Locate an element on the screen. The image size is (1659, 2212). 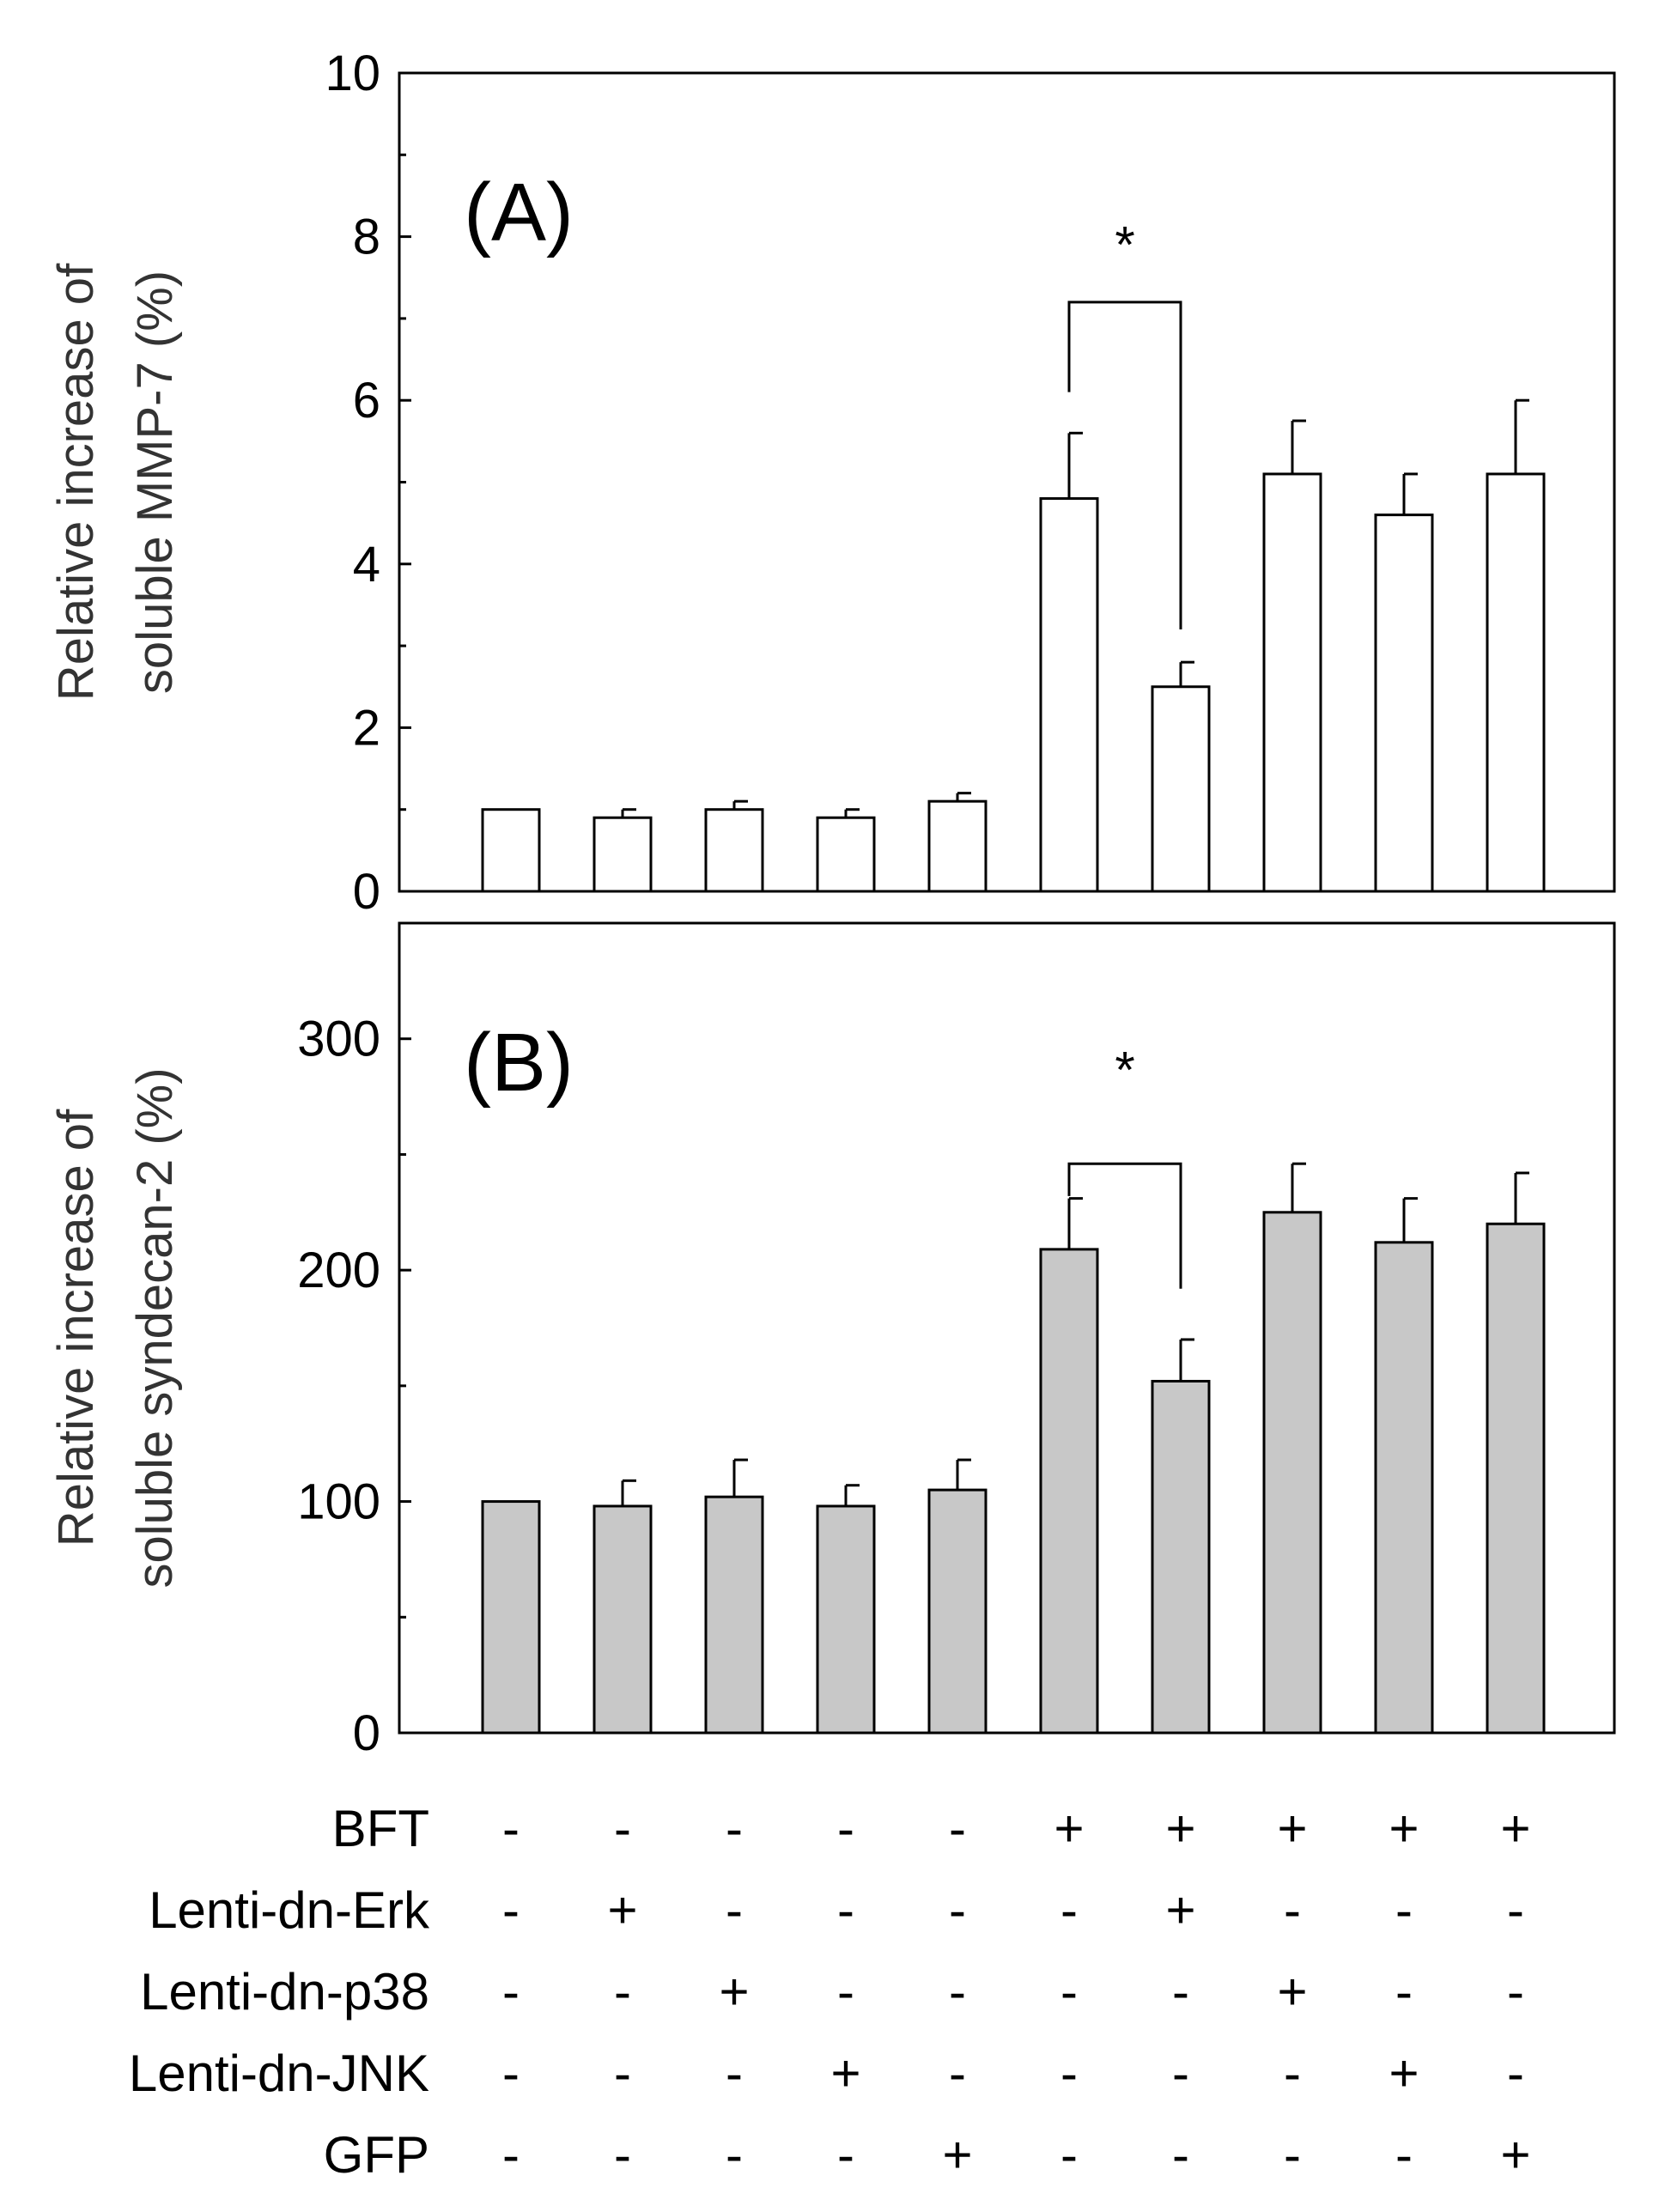
panel-a-significance-label: * is located at coordinates (1124, 245).